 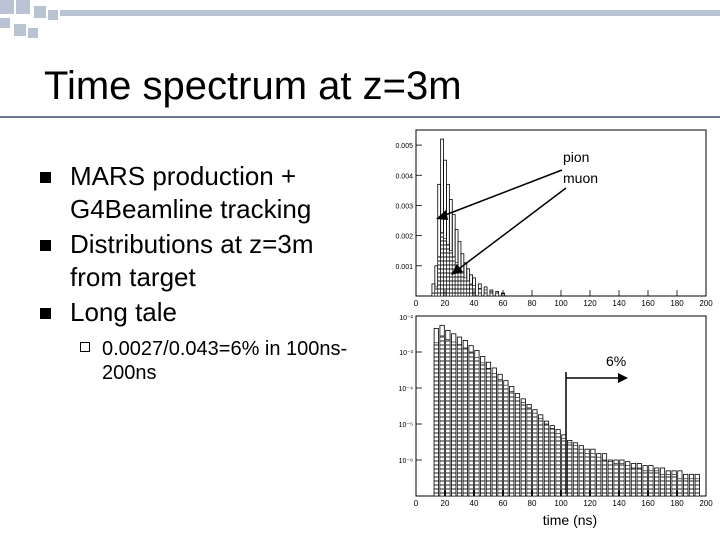 I want to click on bullet-item: Long tale, so click(x=200, y=312).